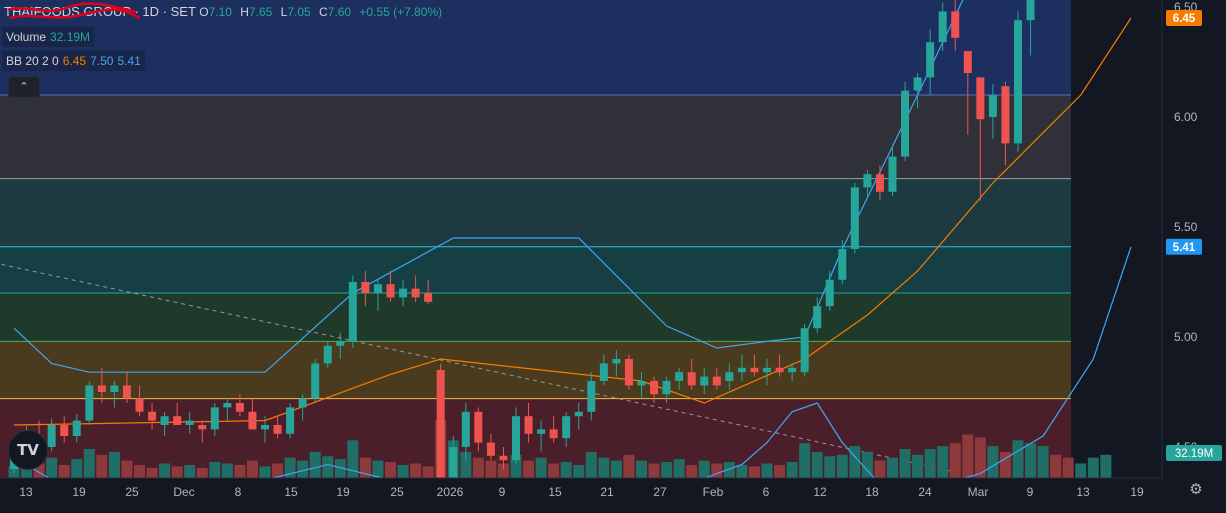  I want to click on time-tick-label: 12, so click(820, 492).